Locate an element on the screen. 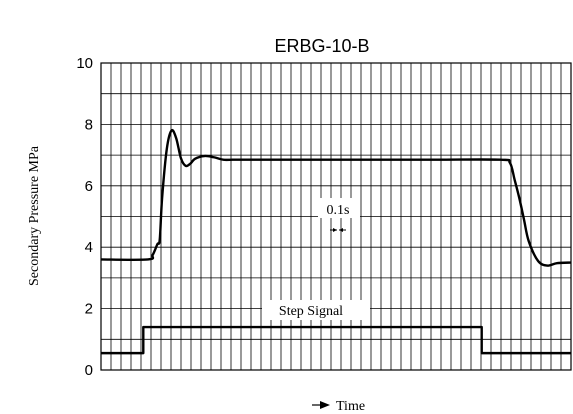  x-axis-label: Time is located at coordinates (350, 406).